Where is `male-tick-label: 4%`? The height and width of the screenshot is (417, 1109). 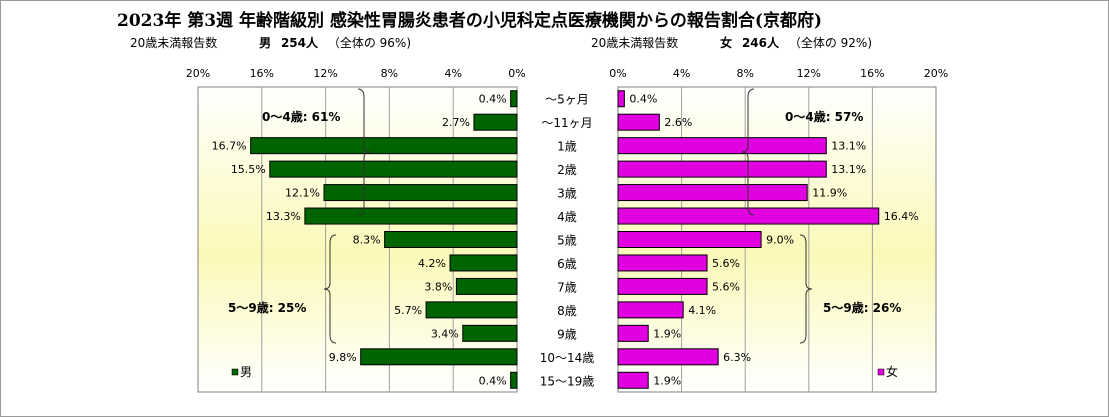
male-tick-label: 4% is located at coordinates (452, 73).